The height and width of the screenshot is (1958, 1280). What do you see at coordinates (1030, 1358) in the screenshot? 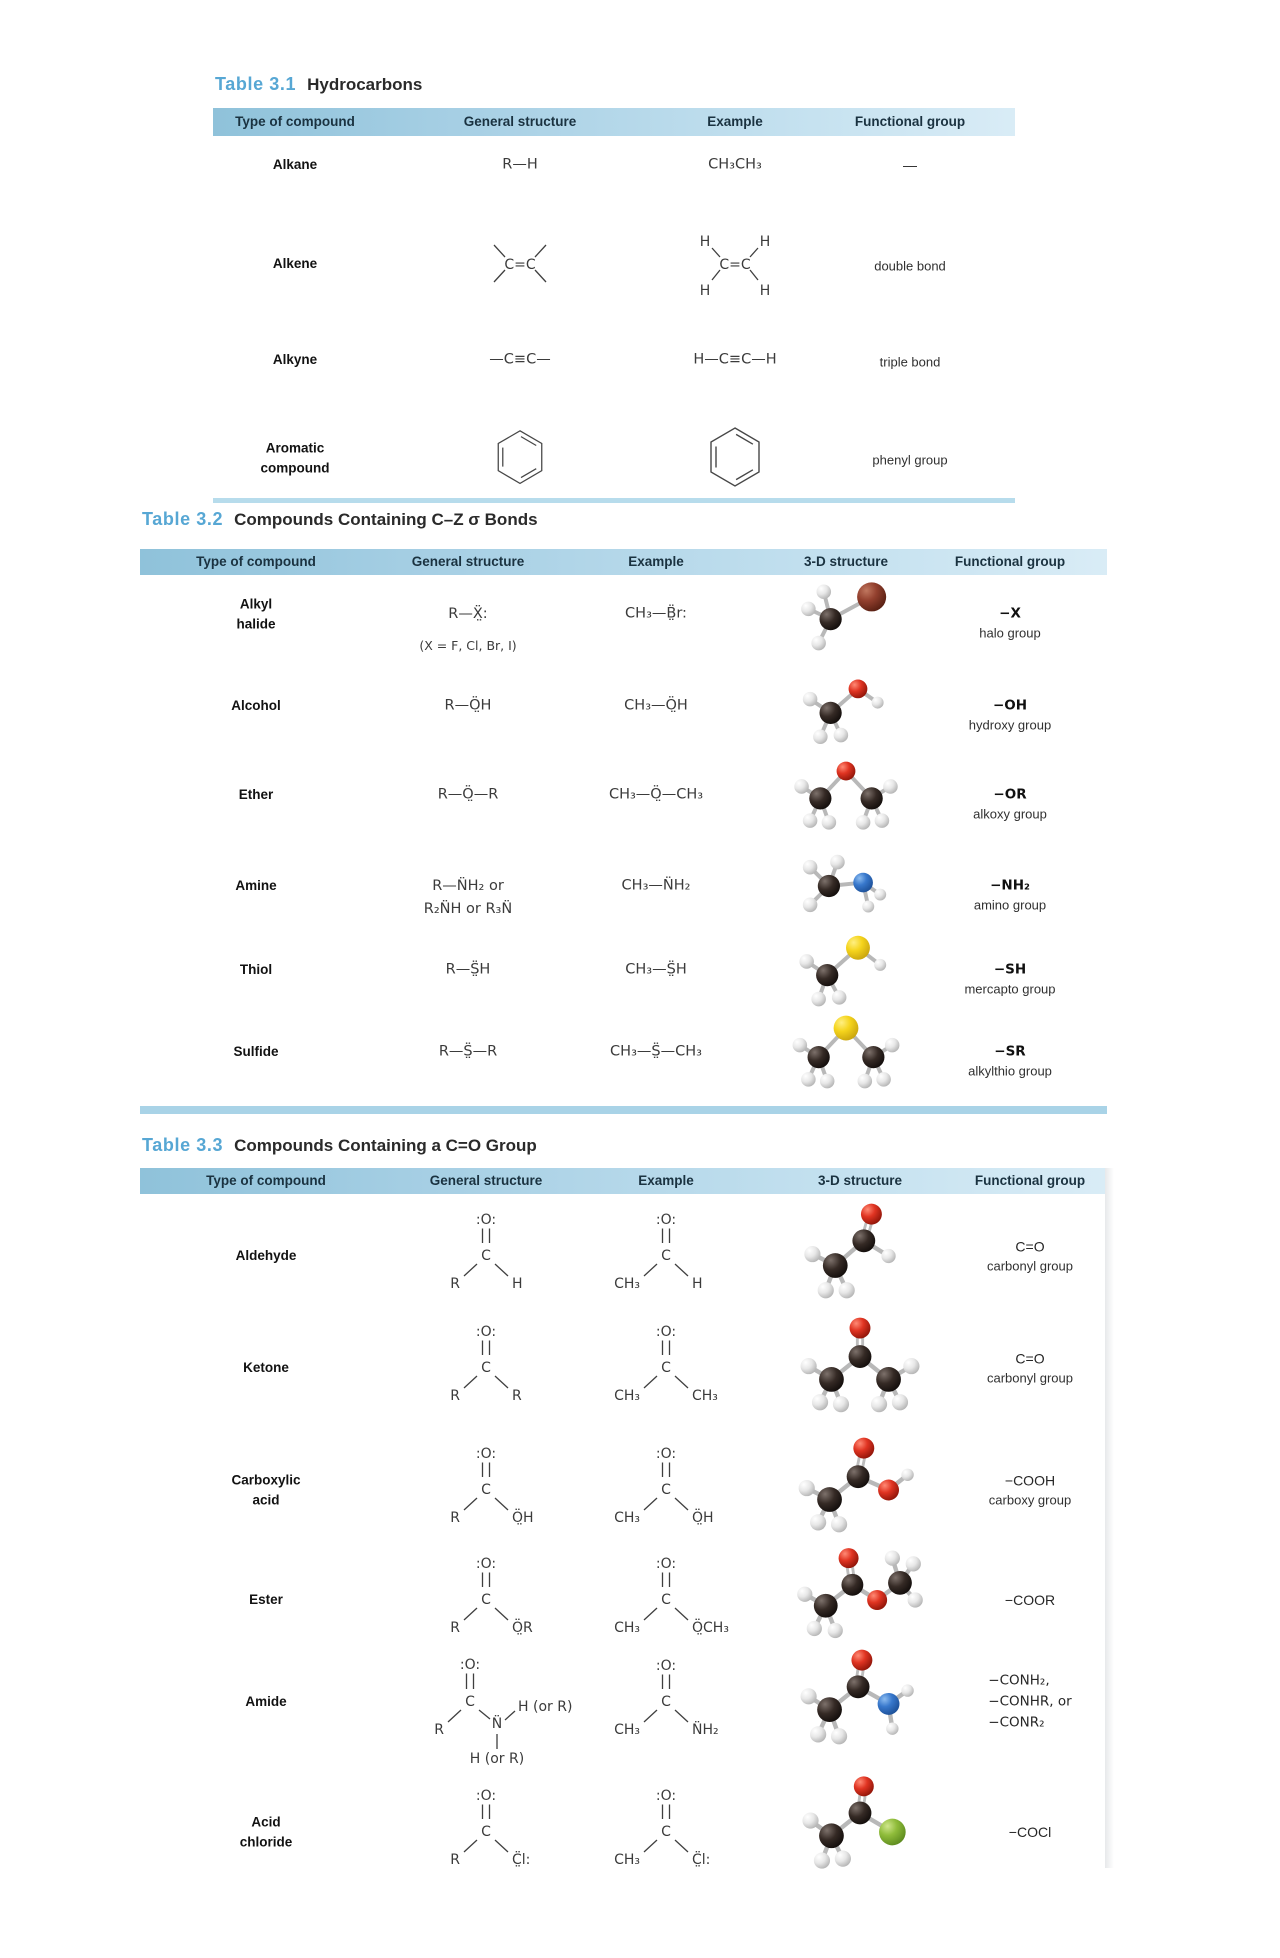
I see `functional-group-main: C=O` at bounding box center [1030, 1358].